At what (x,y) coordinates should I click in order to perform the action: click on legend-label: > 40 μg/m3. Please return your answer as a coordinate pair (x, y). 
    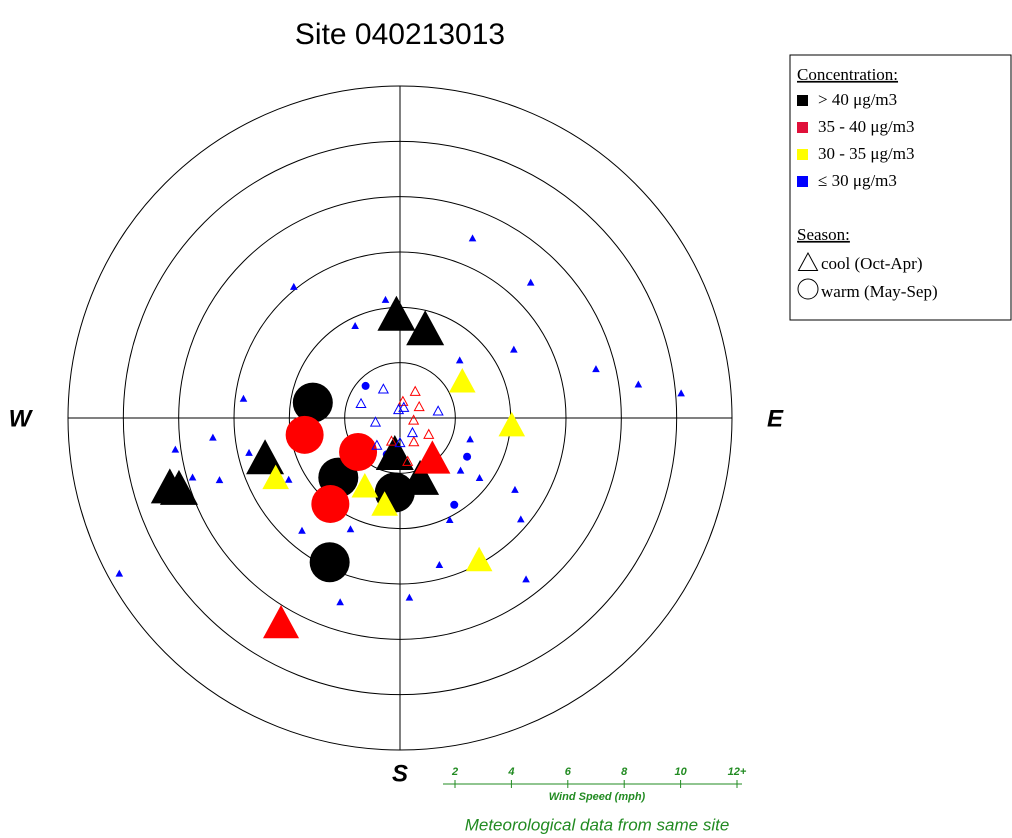
    Looking at the image, I should click on (857, 99).